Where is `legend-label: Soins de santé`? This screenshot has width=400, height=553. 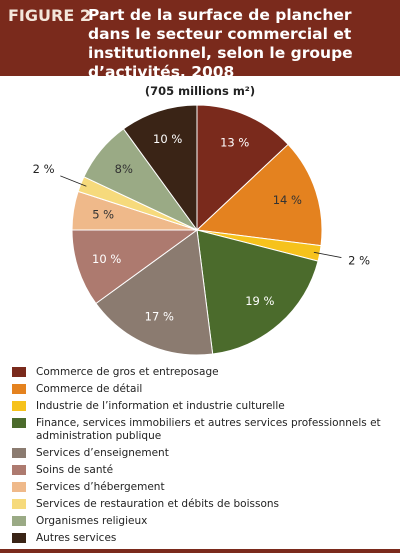
legend-label: Soins de santé is located at coordinates (75, 470).